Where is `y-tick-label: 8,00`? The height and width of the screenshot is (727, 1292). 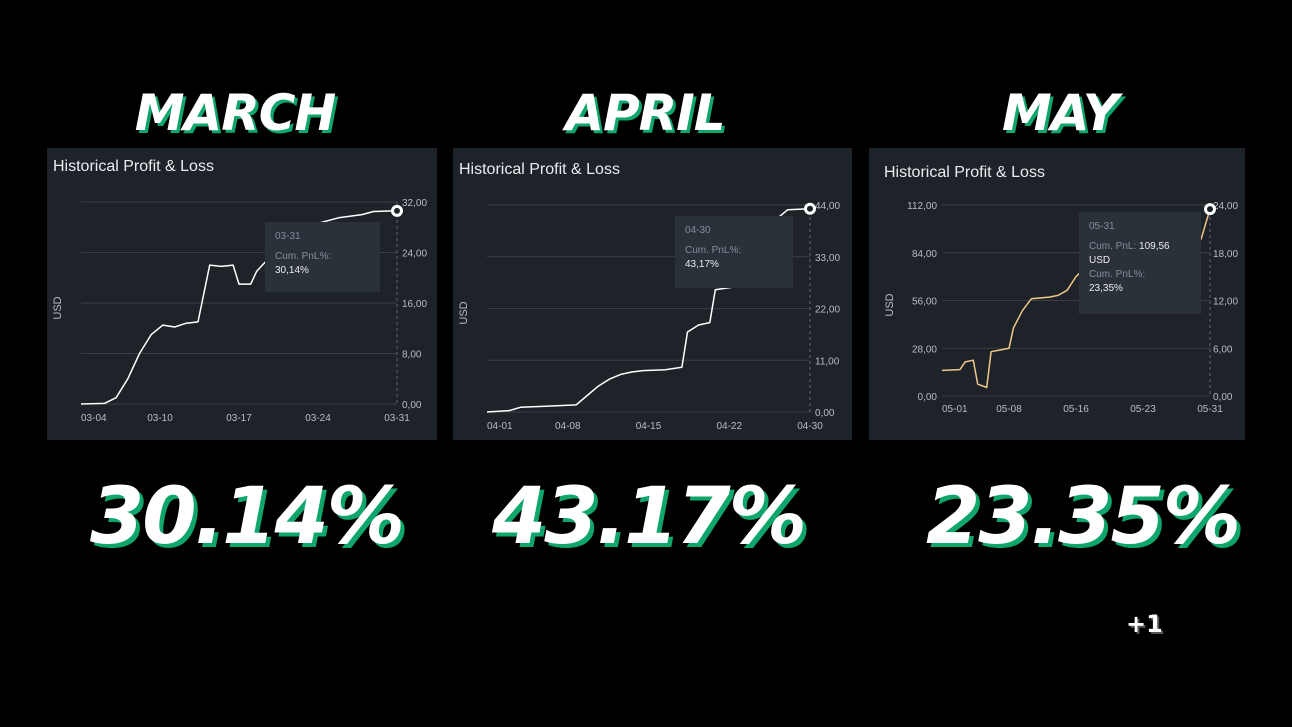
y-tick-label: 8,00 is located at coordinates (412, 355).